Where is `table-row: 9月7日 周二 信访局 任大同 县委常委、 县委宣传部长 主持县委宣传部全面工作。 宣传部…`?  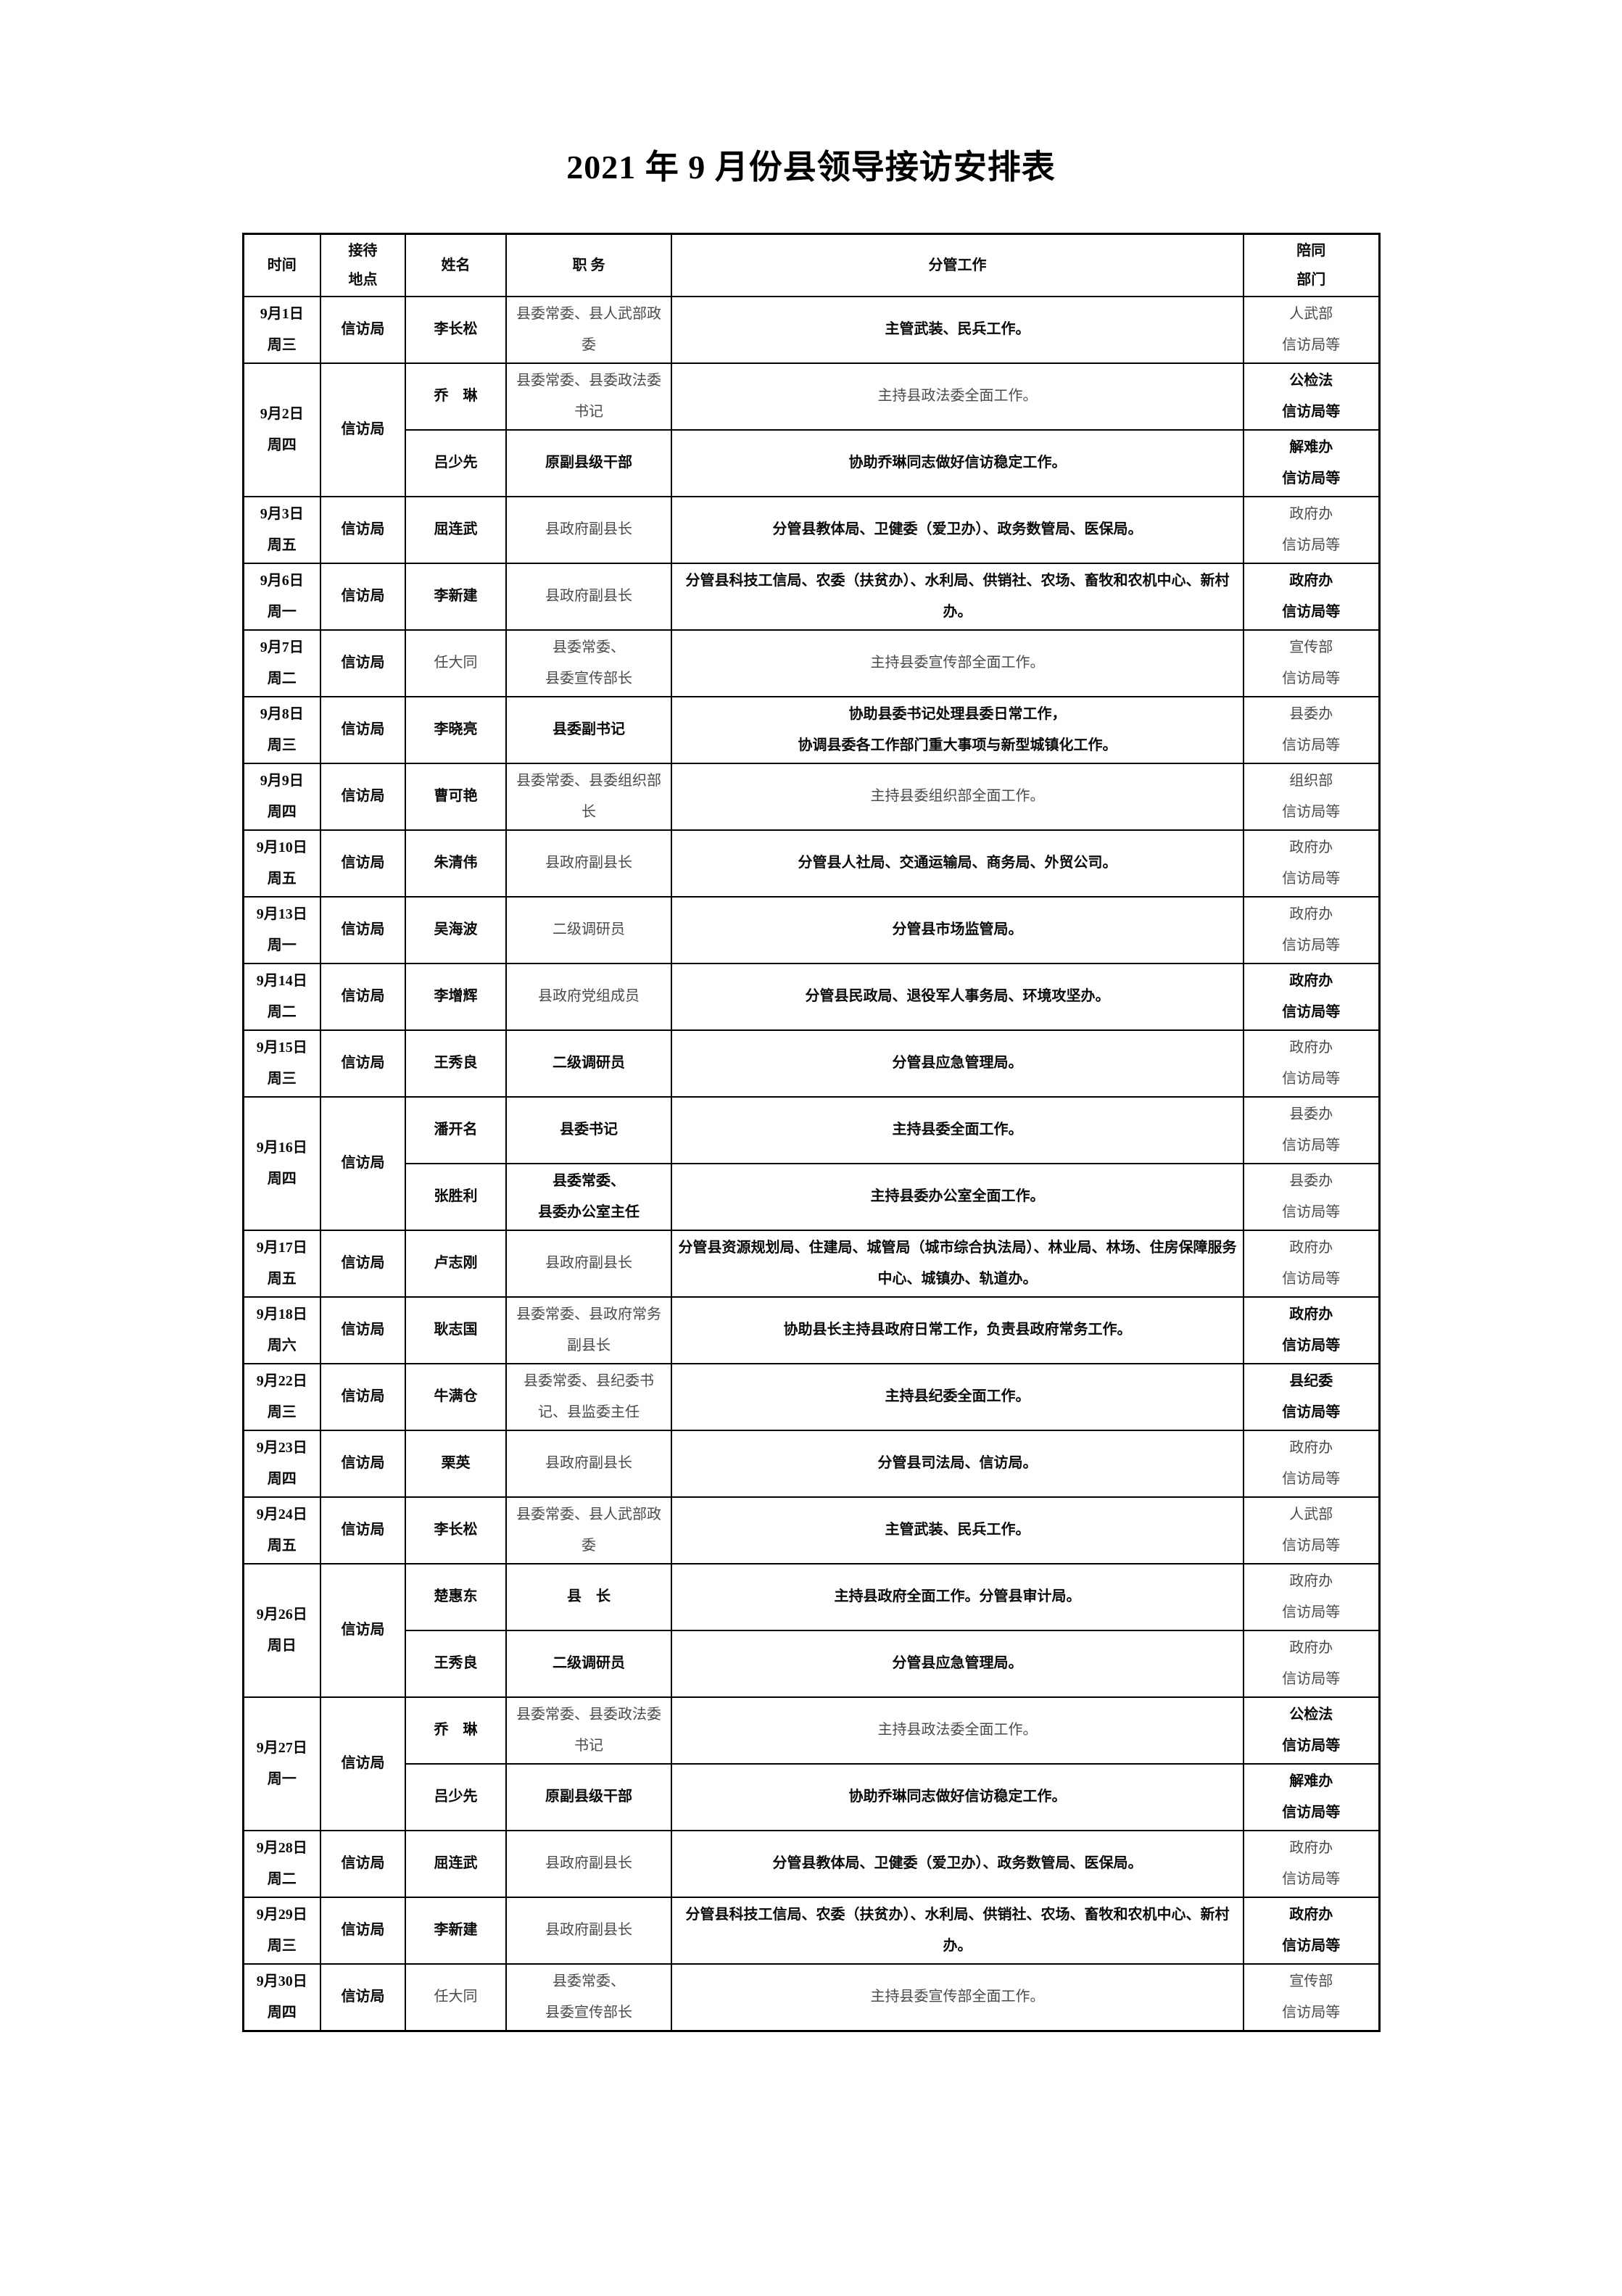 table-row: 9月7日 周二 信访局 任大同 县委常委、 县委宣传部长 主持县委宣传部全面工作。 宣传部… is located at coordinates (811, 663).